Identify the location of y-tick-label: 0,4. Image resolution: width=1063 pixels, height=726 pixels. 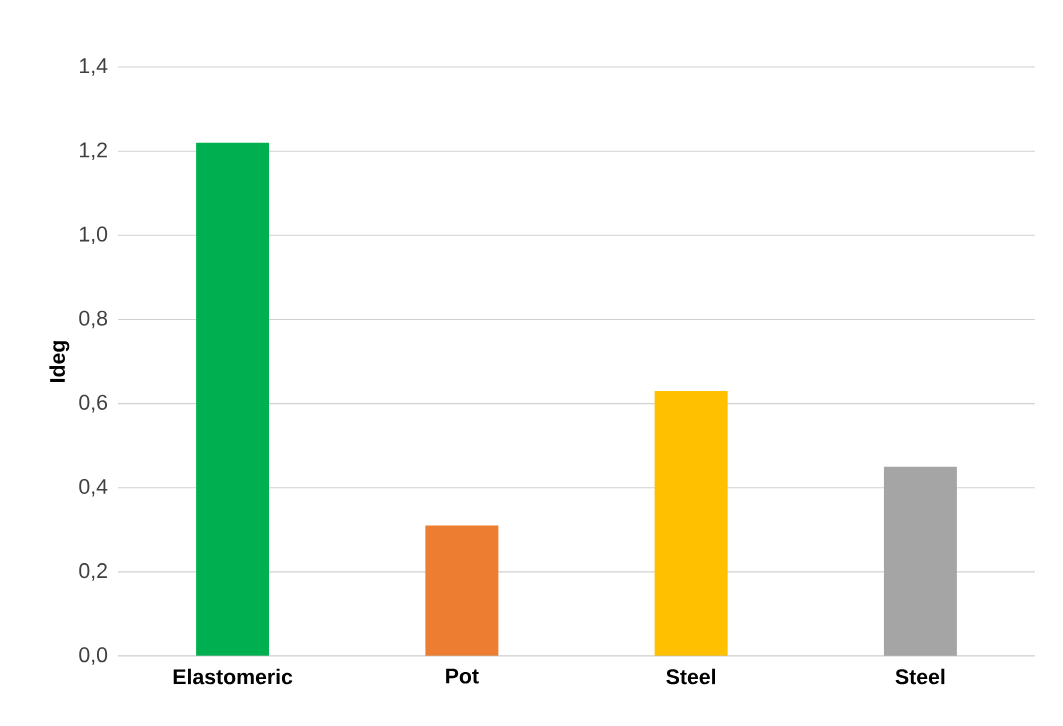
(93, 487).